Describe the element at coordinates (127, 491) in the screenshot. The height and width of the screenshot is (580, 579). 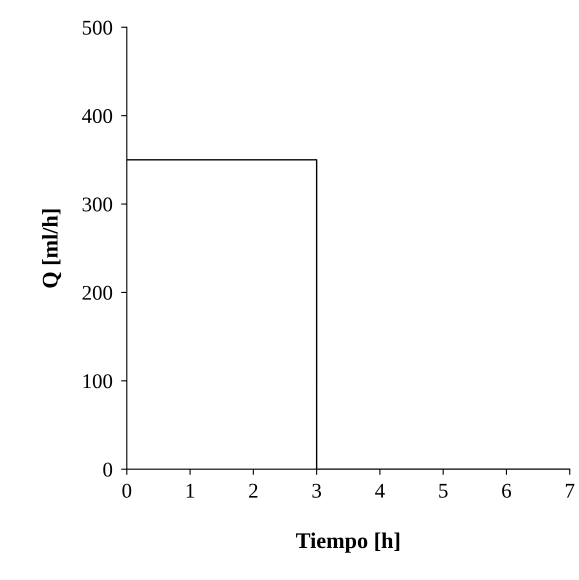
I see `x-tick-label: 0` at that location.